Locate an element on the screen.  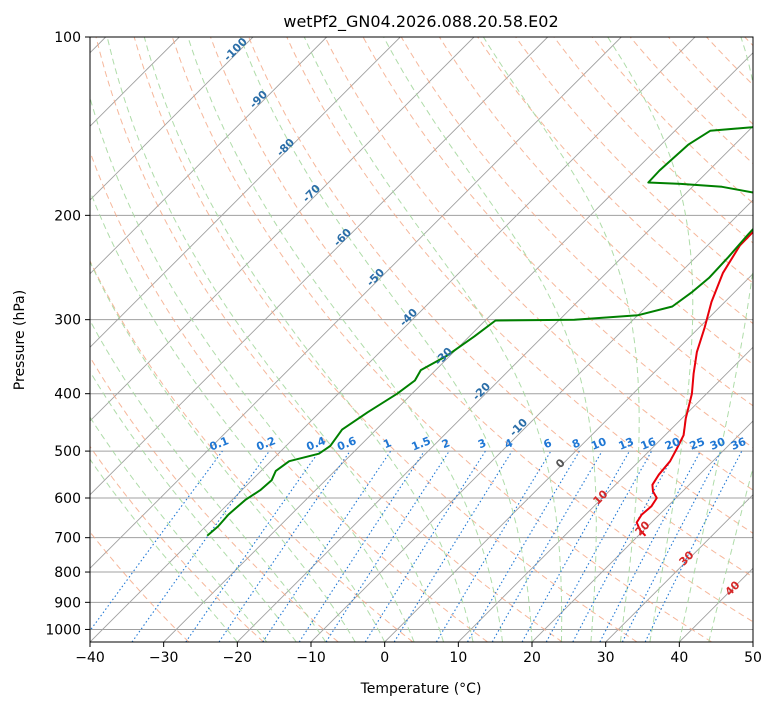
x-tick-label: 50 is located at coordinates (753, 658).